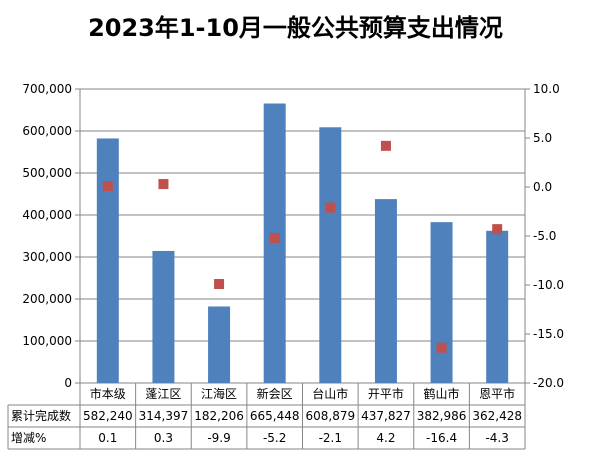  Describe the element at coordinates (441, 438) in the screenshot. I see `table-value: -16.4` at that location.